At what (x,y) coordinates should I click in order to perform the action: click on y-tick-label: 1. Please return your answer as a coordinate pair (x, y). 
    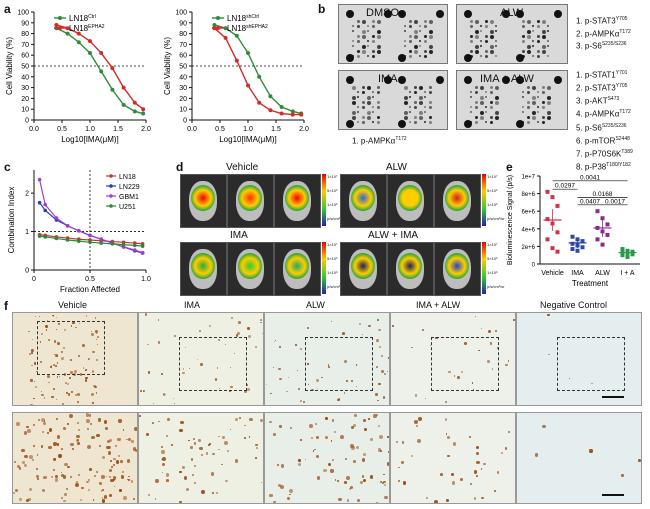
    Looking at the image, I should click on (27, 232).